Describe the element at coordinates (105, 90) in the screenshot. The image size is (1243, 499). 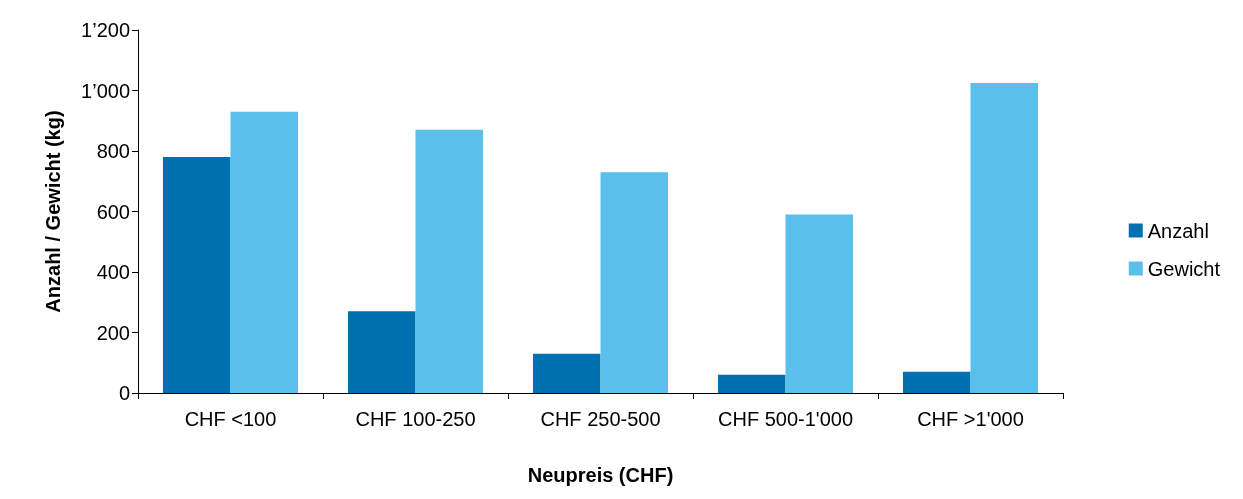
I see `y-tick-label: 1’000` at that location.